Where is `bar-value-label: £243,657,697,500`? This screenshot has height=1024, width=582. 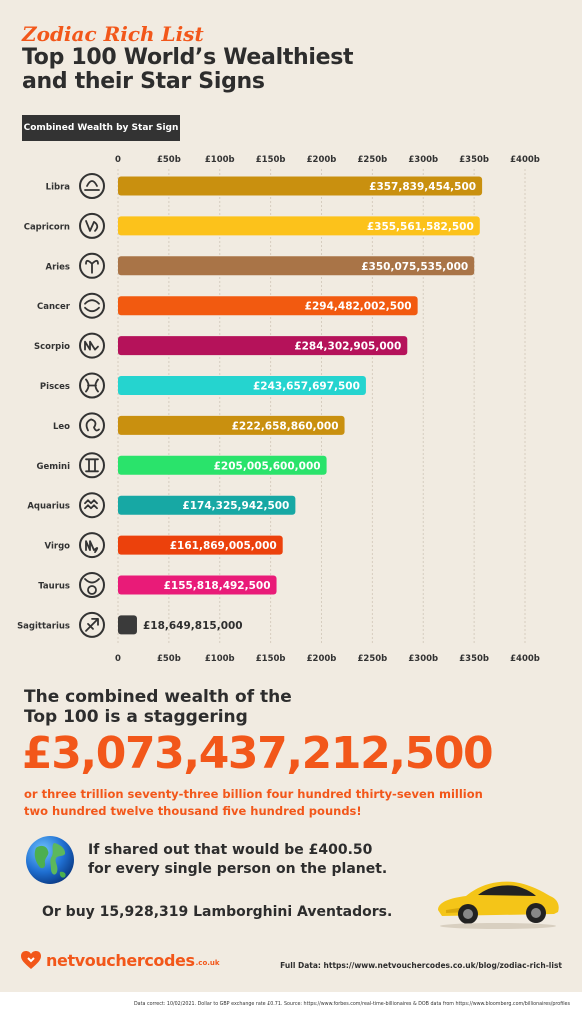 bar-value-label: £243,657,697,500 is located at coordinates (306, 387).